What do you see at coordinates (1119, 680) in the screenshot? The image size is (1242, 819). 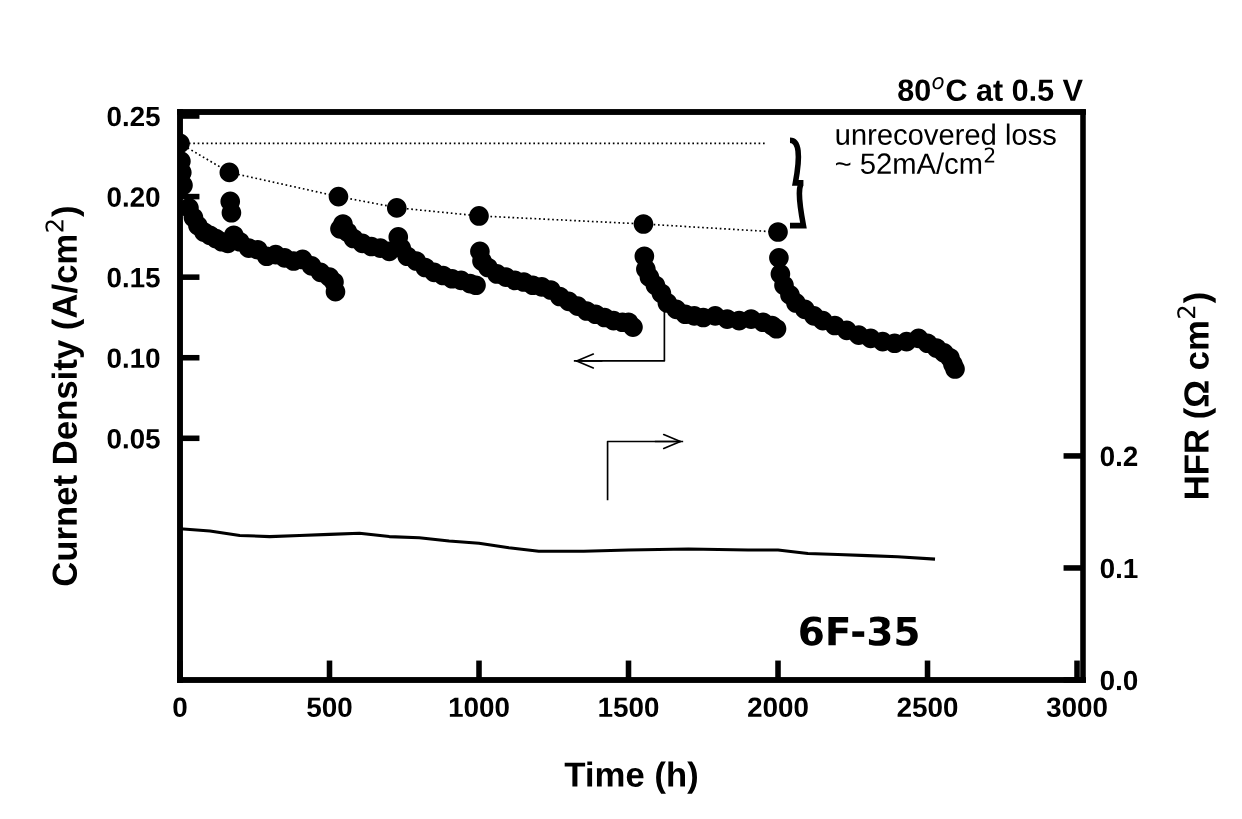 I see `y2-tick-label: 0.0` at bounding box center [1119, 680].